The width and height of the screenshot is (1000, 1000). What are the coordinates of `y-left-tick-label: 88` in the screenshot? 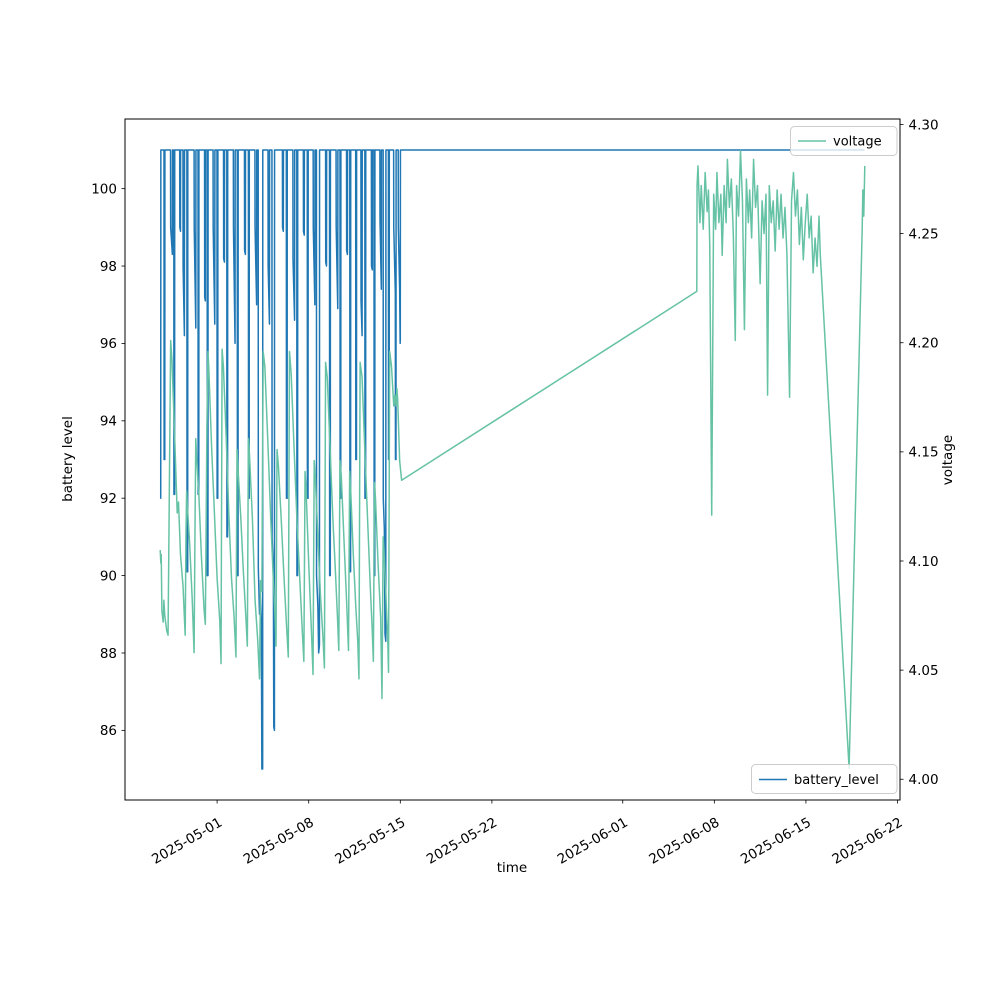 It's located at (108, 654).